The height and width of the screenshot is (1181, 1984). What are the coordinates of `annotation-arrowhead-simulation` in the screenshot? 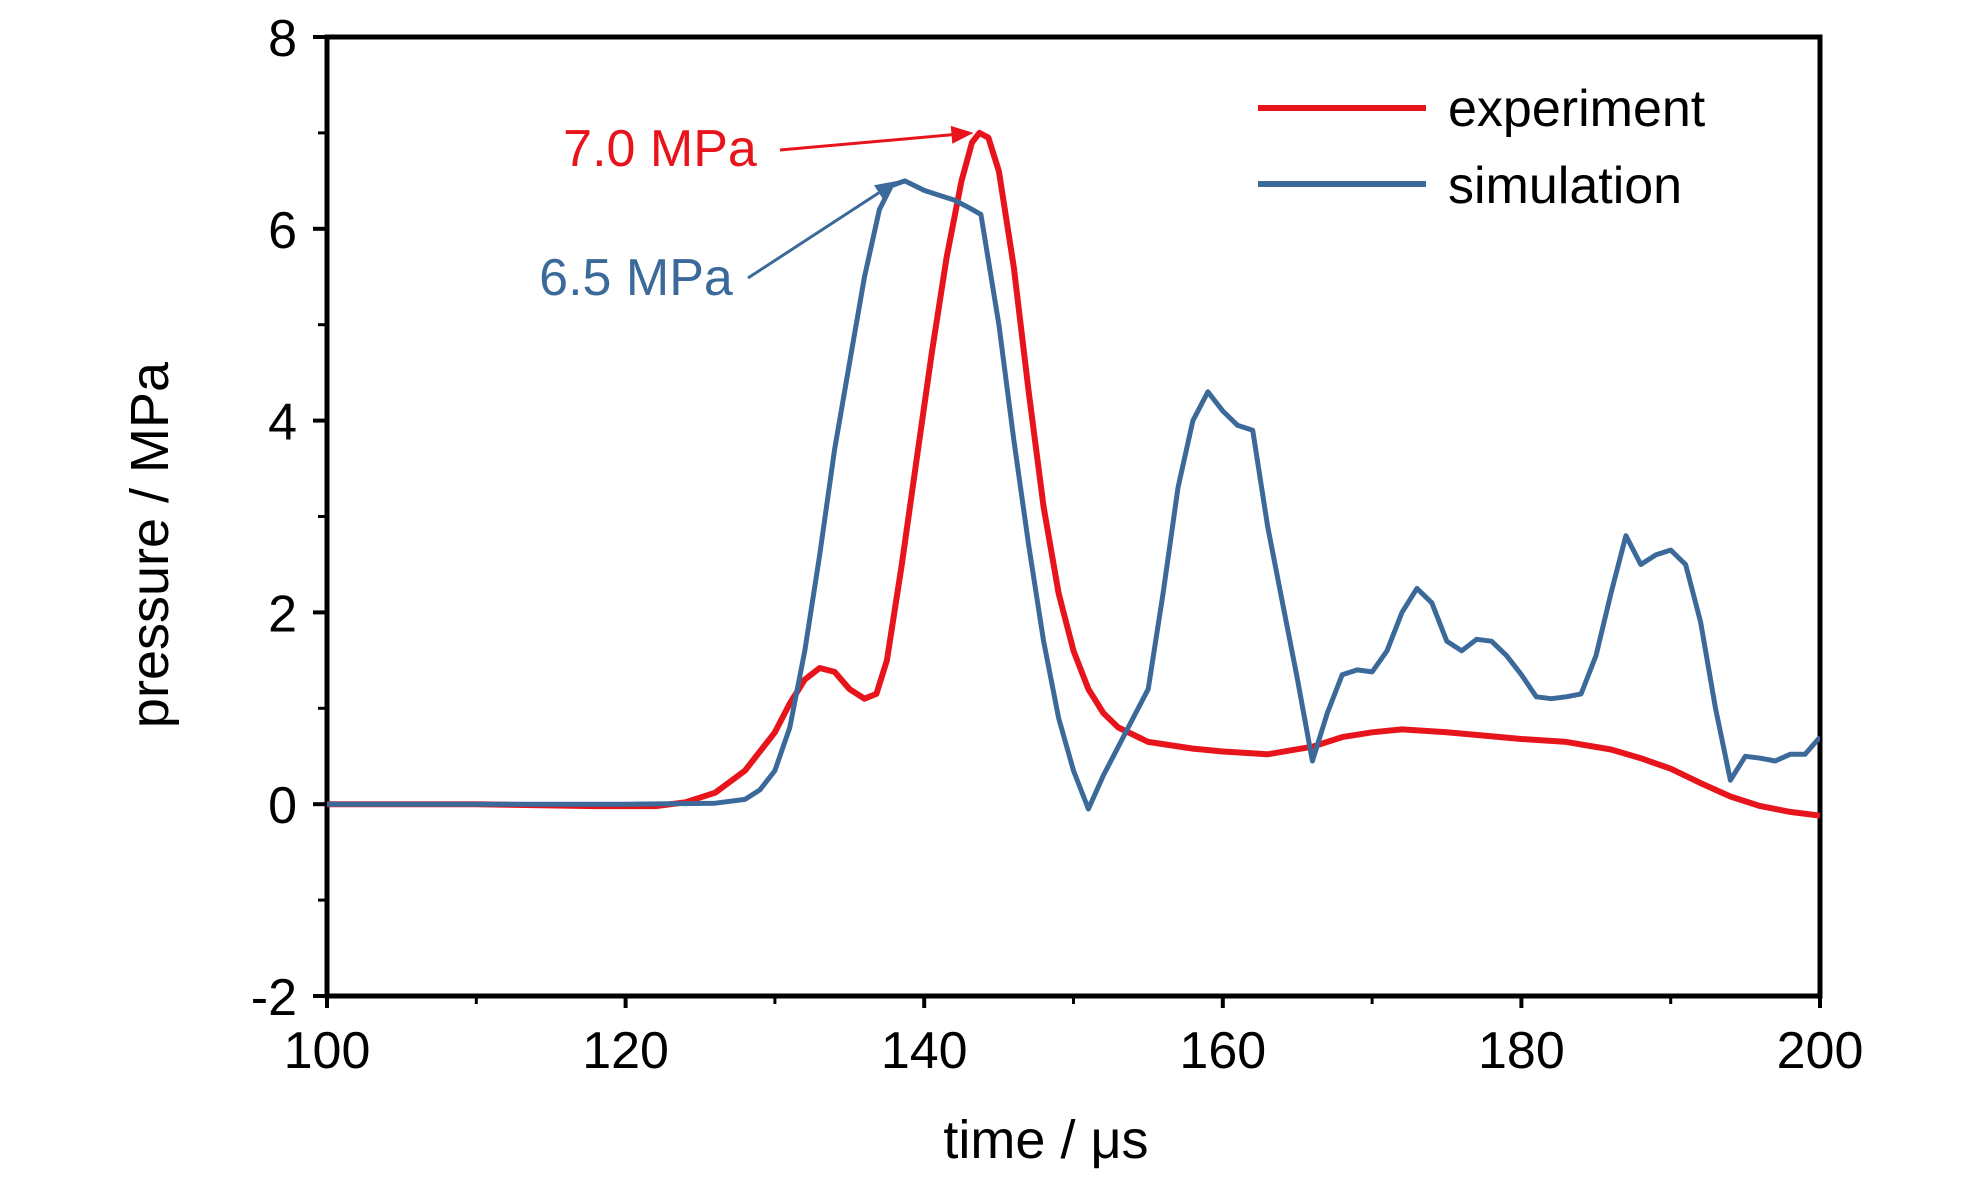 It's located at (886, 190).